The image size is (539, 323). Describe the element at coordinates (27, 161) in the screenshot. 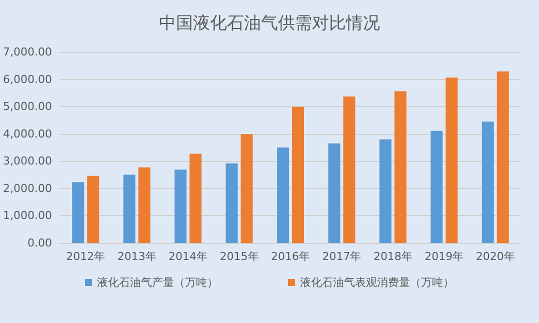

I see `y-tick-label: 3,000.00` at that location.